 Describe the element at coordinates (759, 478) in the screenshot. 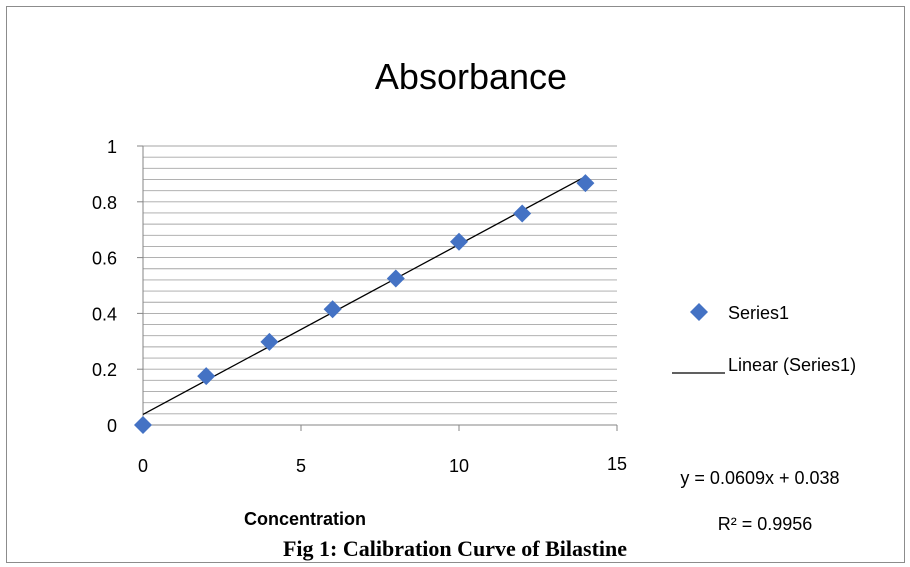

I see `trendline-equation: y = 0.0609x + 0.038` at that location.